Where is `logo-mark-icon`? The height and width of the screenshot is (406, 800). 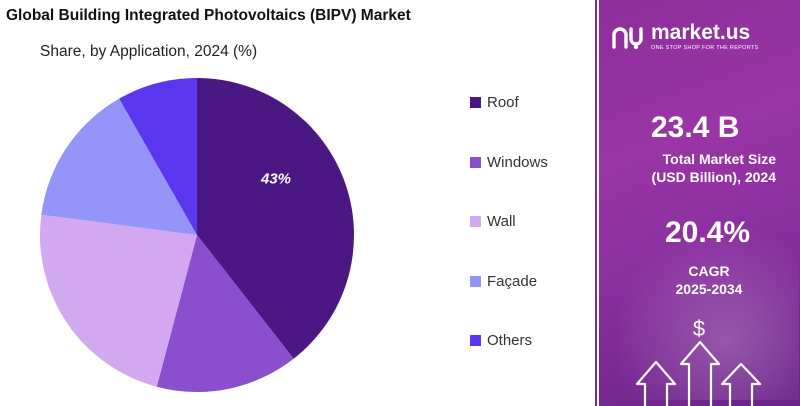 logo-mark-icon is located at coordinates (627, 38).